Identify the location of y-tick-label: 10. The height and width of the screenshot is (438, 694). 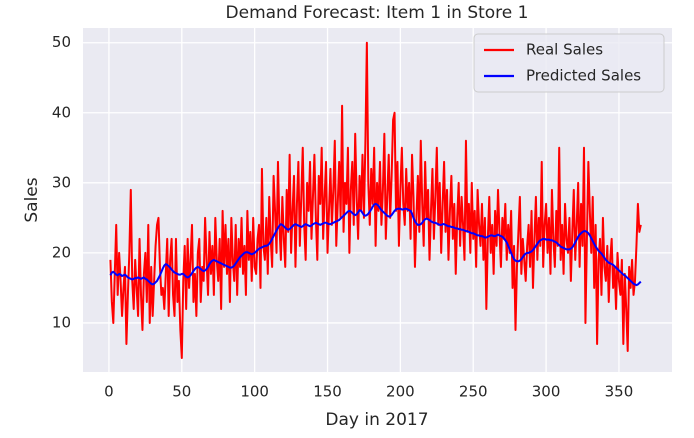
(61, 322).